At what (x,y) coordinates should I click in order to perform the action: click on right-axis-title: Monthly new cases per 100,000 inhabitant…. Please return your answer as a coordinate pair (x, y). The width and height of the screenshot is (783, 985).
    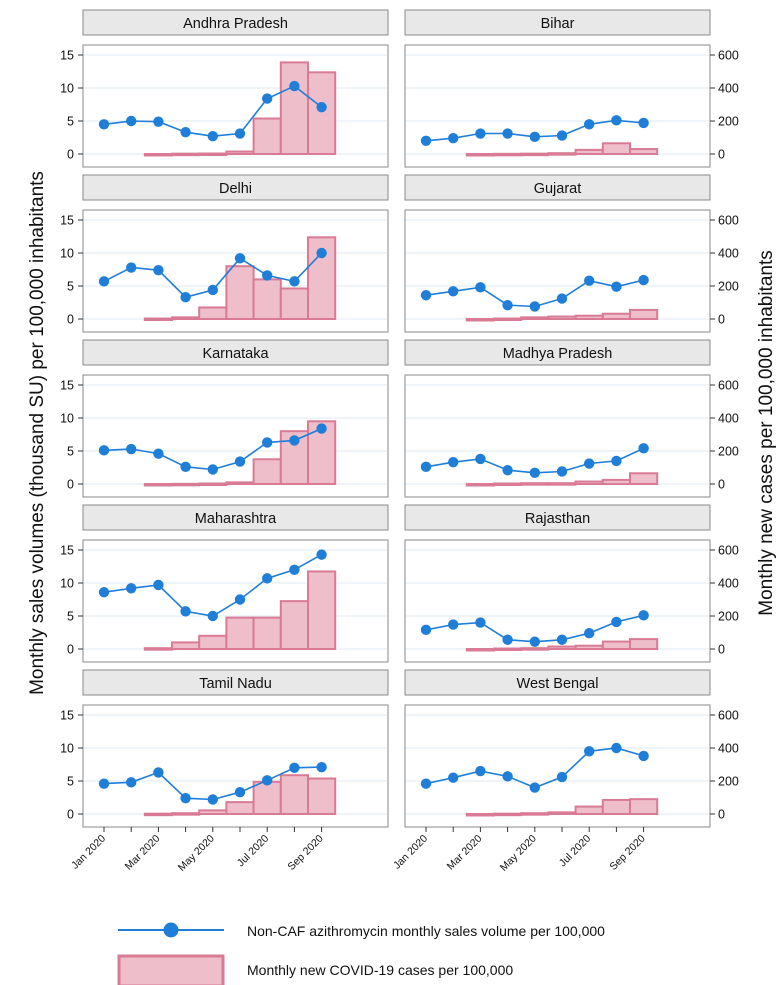
    Looking at the image, I should click on (766, 432).